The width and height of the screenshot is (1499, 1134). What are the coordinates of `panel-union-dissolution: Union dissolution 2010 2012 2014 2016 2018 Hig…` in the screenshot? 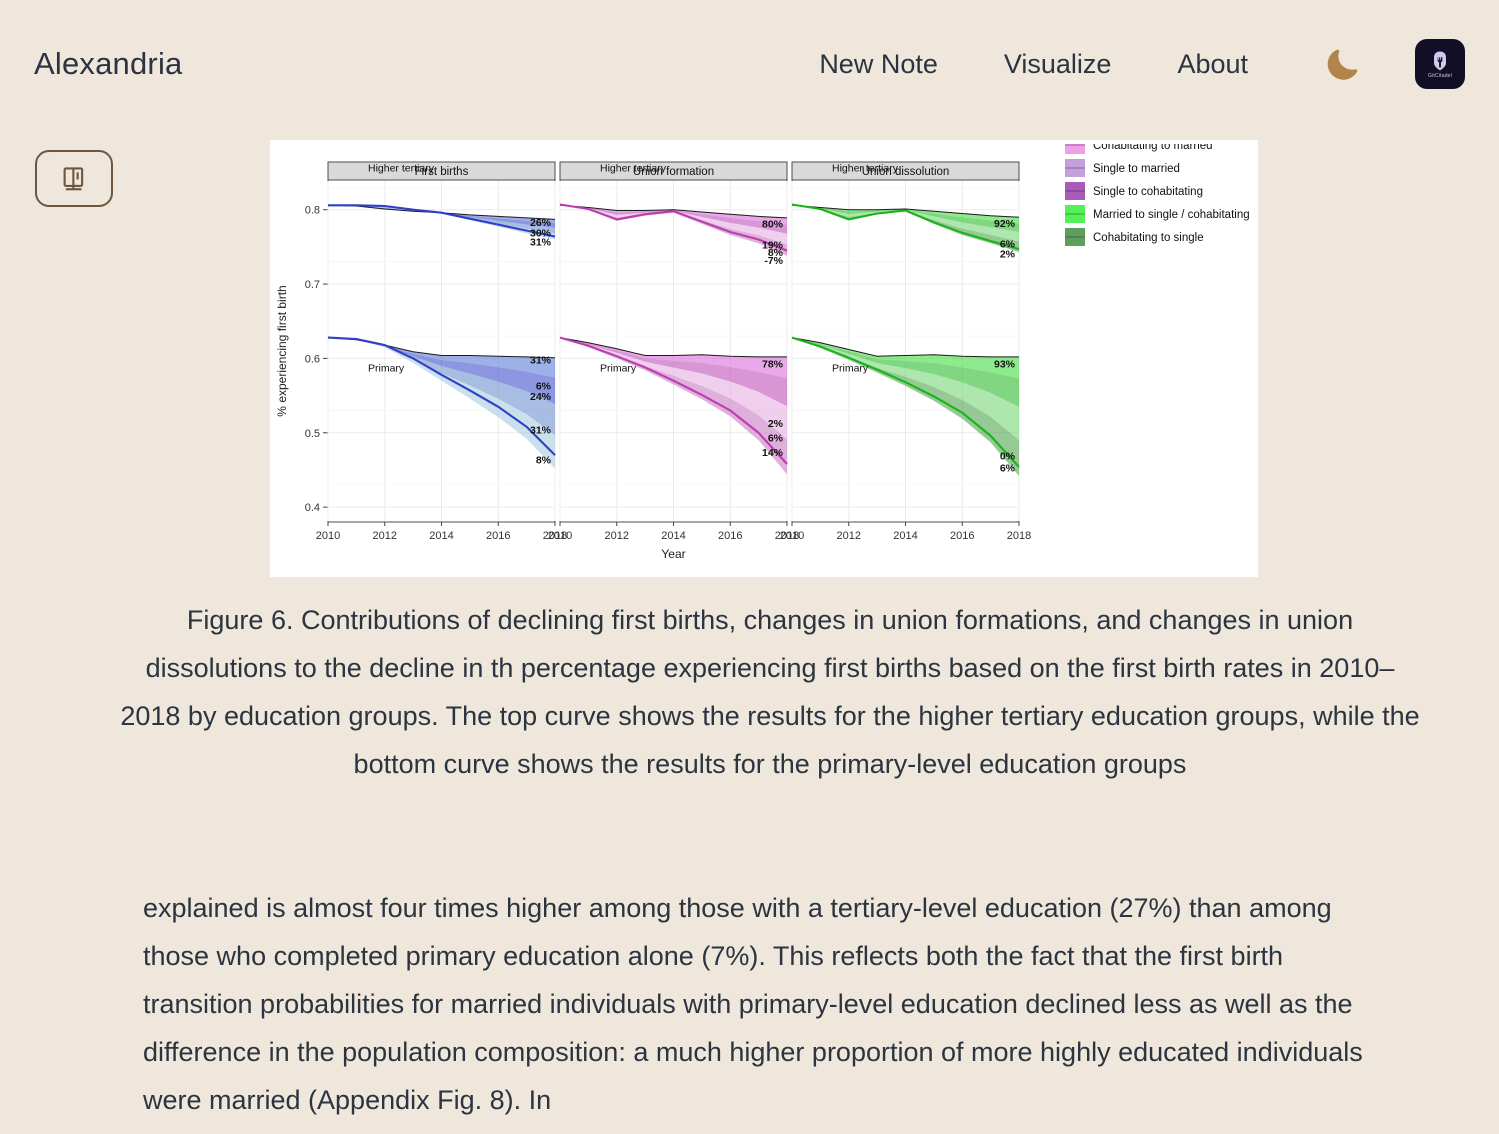 It's located at (905, 351).